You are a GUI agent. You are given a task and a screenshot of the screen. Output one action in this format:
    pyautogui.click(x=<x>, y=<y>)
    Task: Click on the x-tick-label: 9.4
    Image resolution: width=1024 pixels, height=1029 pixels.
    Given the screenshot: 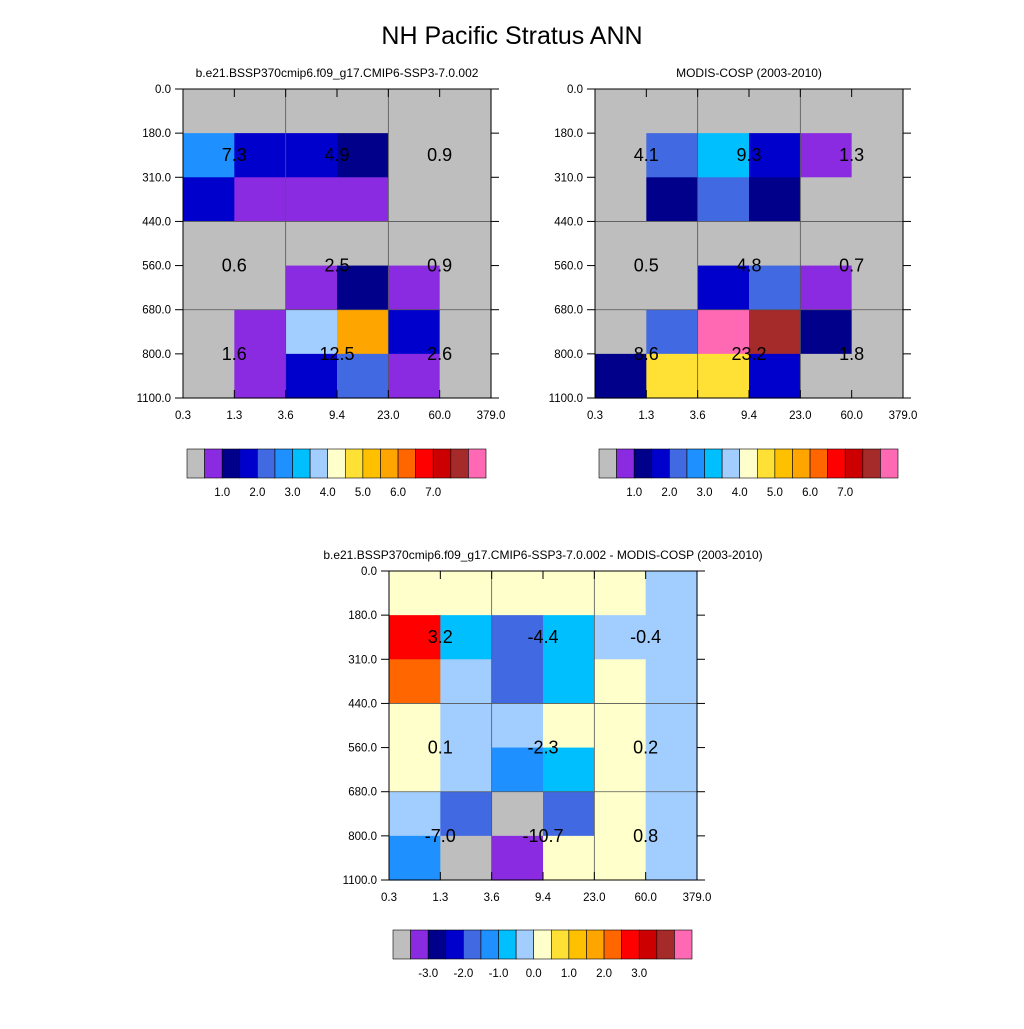 What is the action you would take?
    pyautogui.click(x=543, y=898)
    